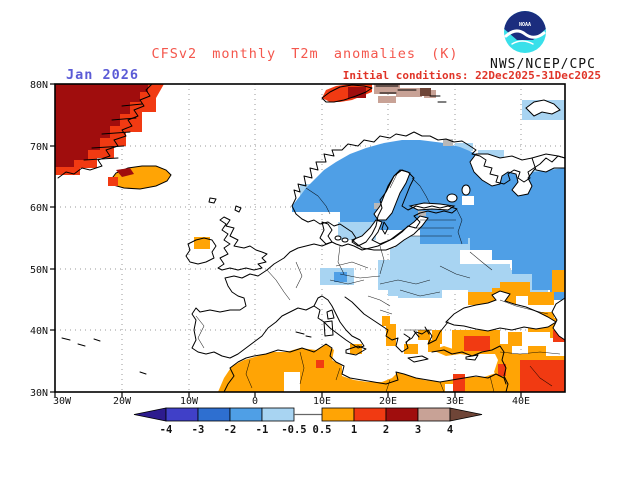  Describe the element at coordinates (452, 198) in the screenshot. I see `lake-ladoga` at that location.